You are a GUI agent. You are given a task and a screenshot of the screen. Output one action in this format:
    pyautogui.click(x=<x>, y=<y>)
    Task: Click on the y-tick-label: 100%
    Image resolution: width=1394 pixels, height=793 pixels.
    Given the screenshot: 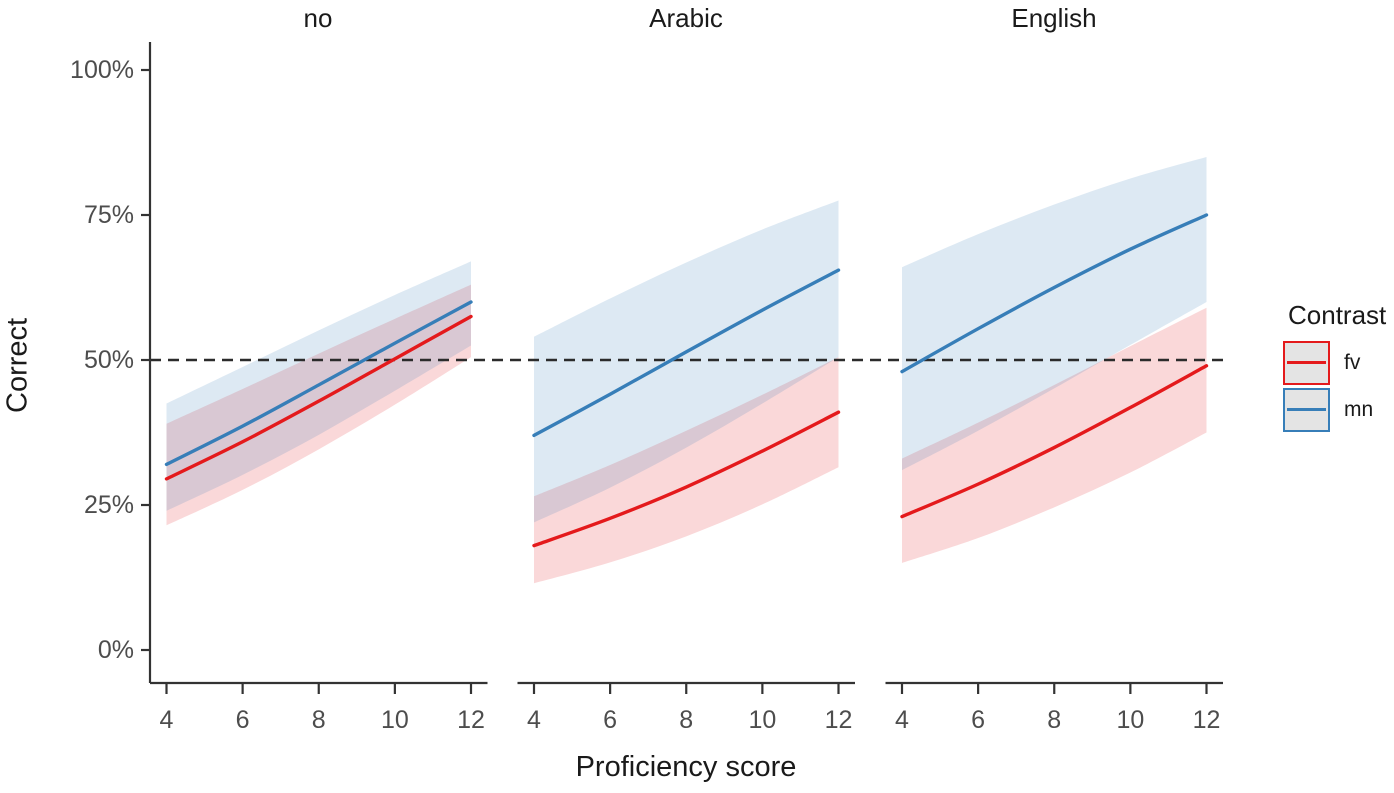 What is the action you would take?
    pyautogui.click(x=102, y=70)
    